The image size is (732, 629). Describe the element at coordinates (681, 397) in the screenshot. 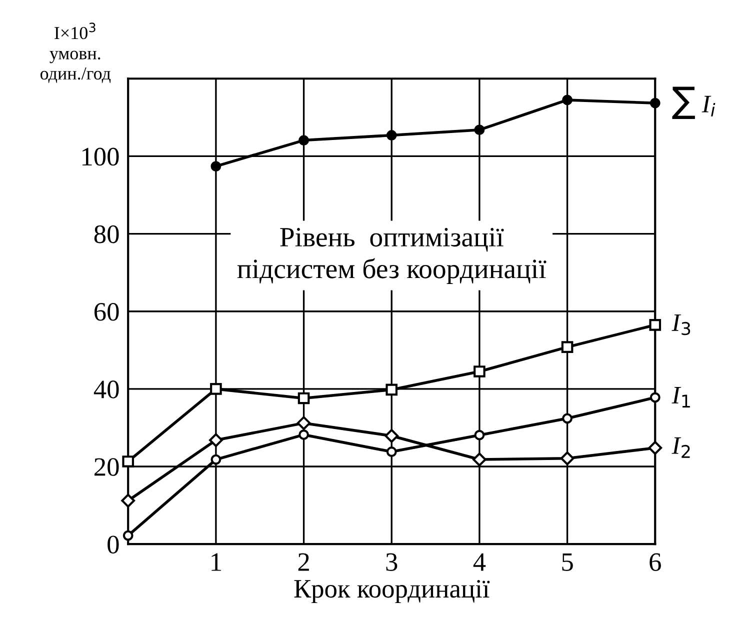

I see `series-label: I$_{1}$` at that location.